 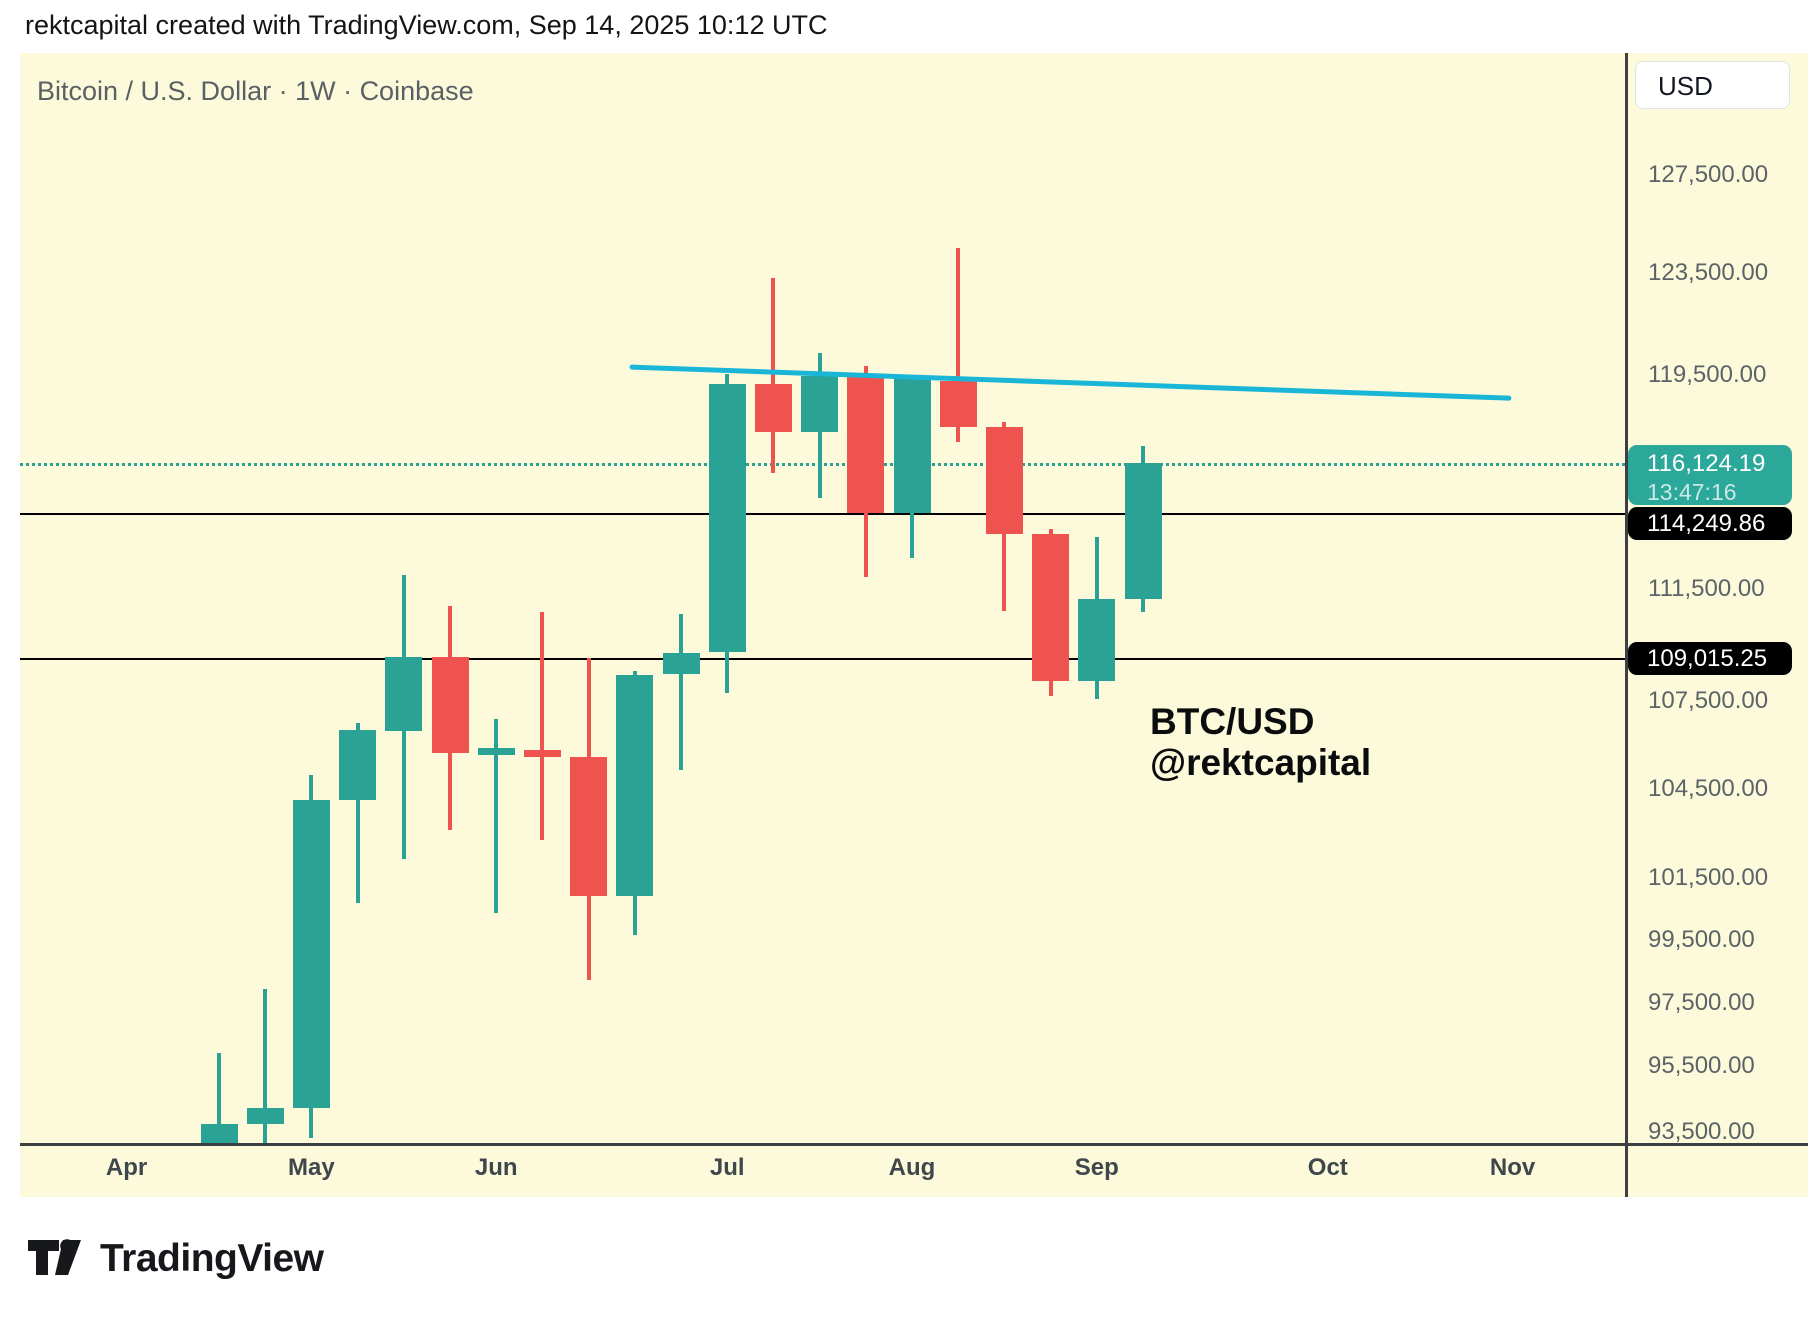 I want to click on last-price-line, so click(x=822, y=465).